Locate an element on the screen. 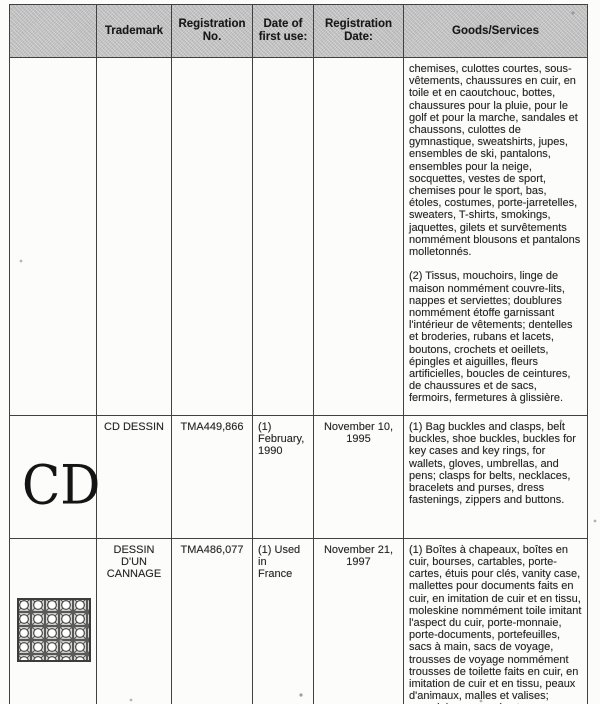  registration-no: TMA486,077 is located at coordinates (212, 620).